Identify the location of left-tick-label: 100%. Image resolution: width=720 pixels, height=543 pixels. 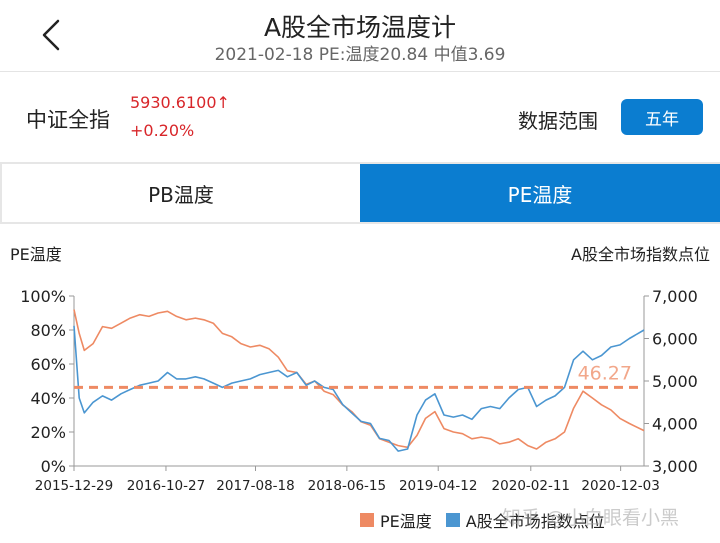
(43, 296).